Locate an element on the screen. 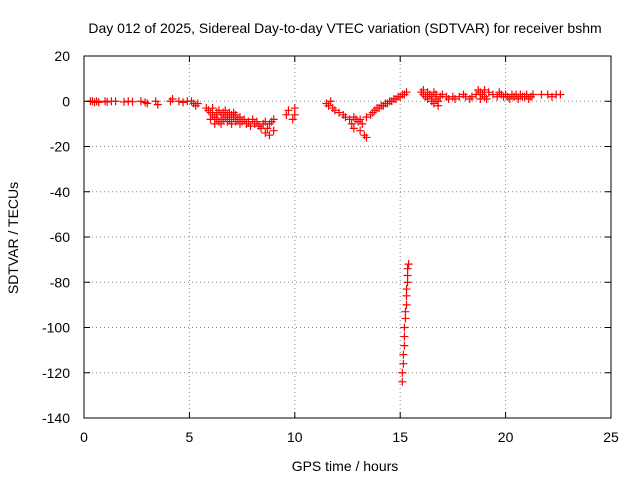 The image size is (640, 480). x-axis-label: GPS time / hours is located at coordinates (345, 466).